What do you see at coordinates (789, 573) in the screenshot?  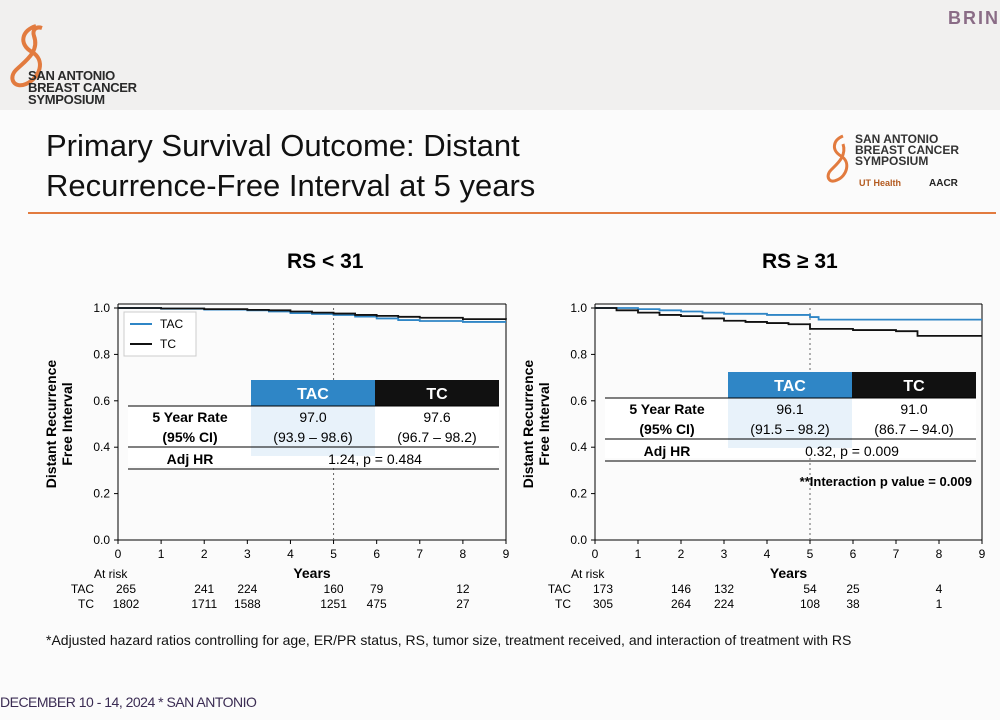 I see `right-x-axis-label: Years` at bounding box center [789, 573].